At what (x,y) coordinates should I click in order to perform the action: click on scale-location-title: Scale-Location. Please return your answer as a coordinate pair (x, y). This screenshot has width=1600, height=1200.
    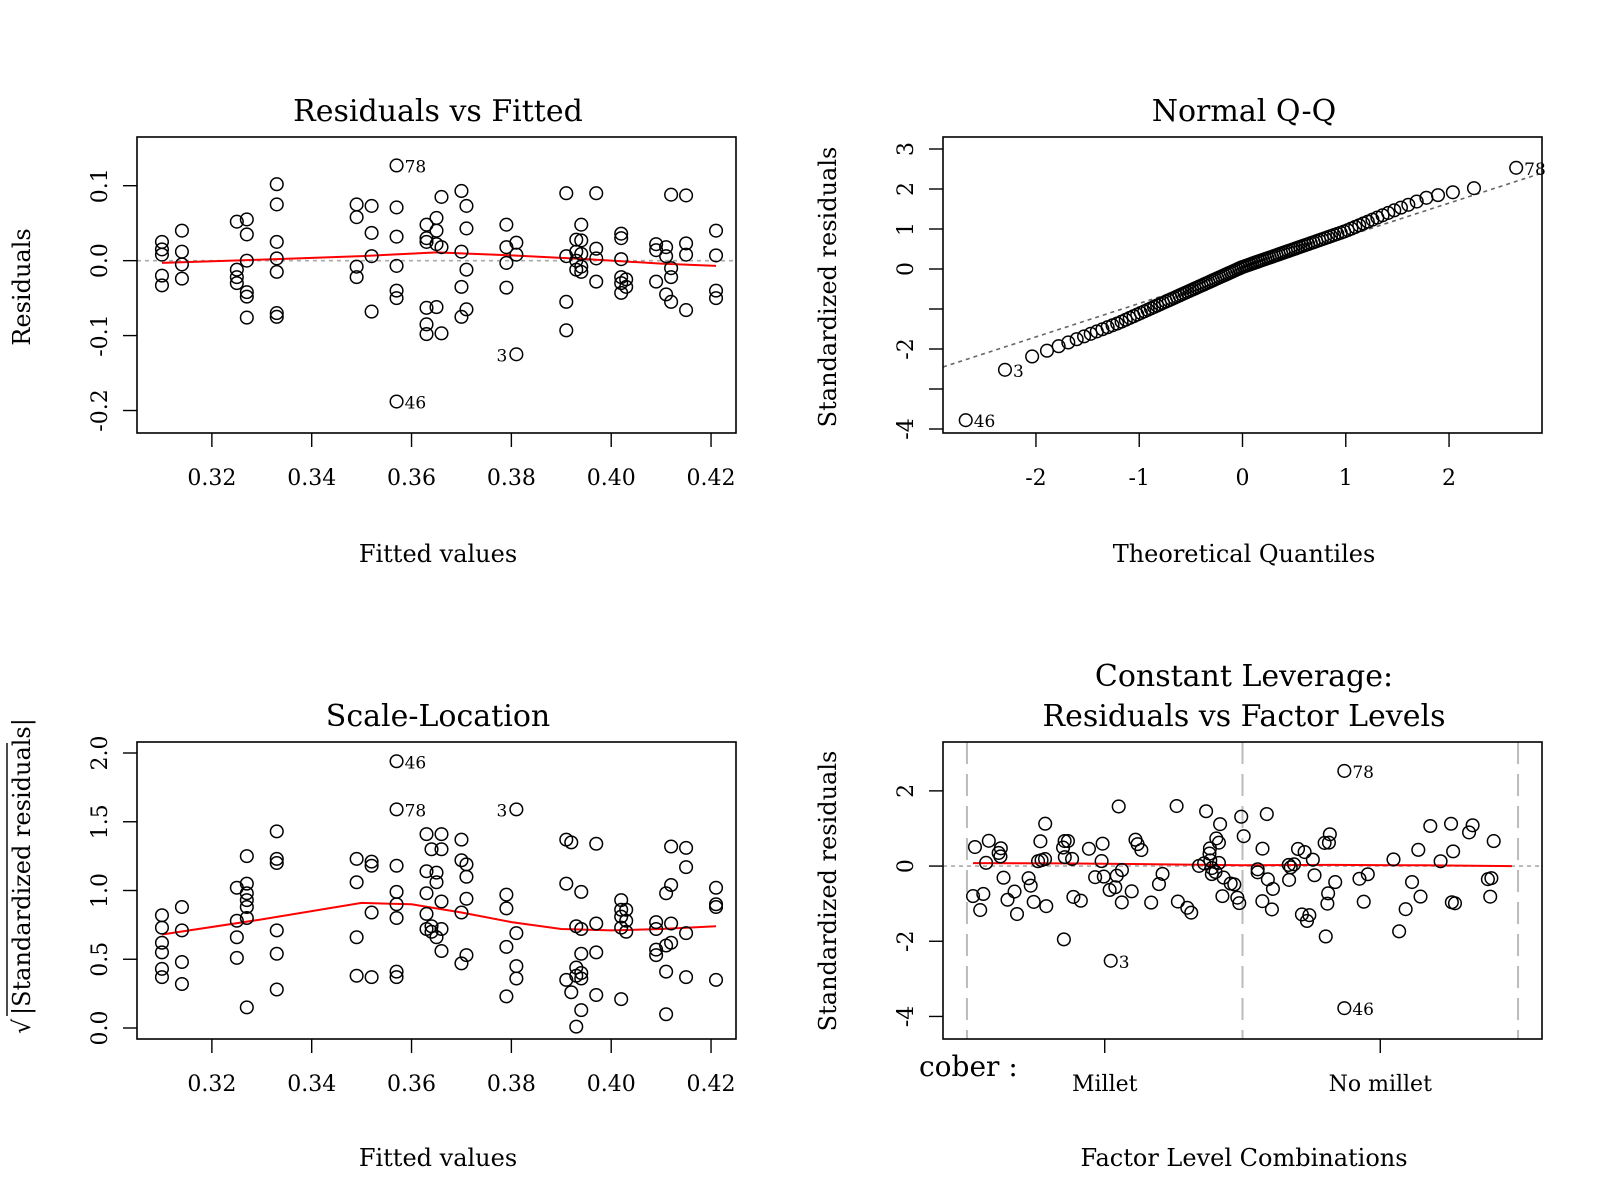
    Looking at the image, I should click on (438, 716).